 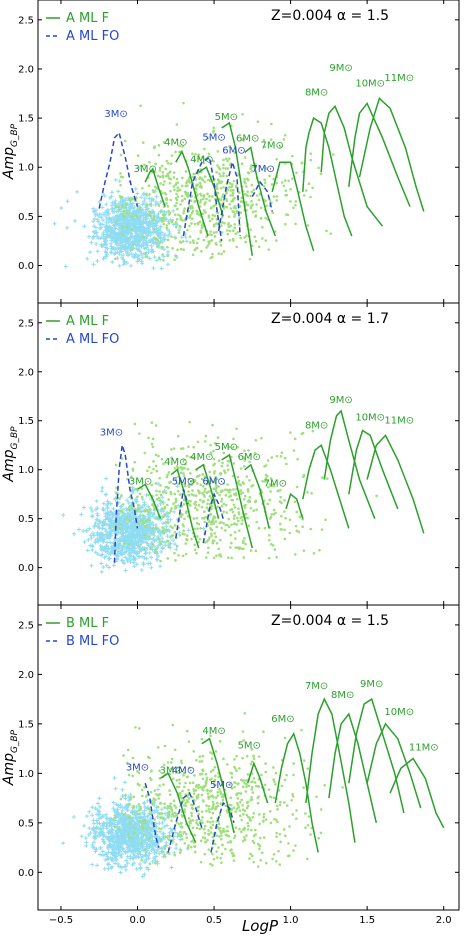 What do you see at coordinates (202, 795) in the screenshot?
I see `scatter-points` at bounding box center [202, 795].